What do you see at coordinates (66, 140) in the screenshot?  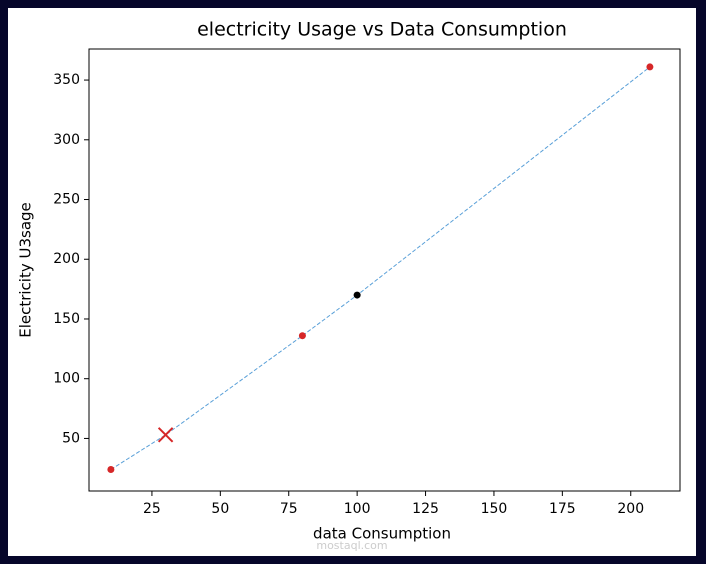 I see `y-tick-label: 300` at bounding box center [66, 140].